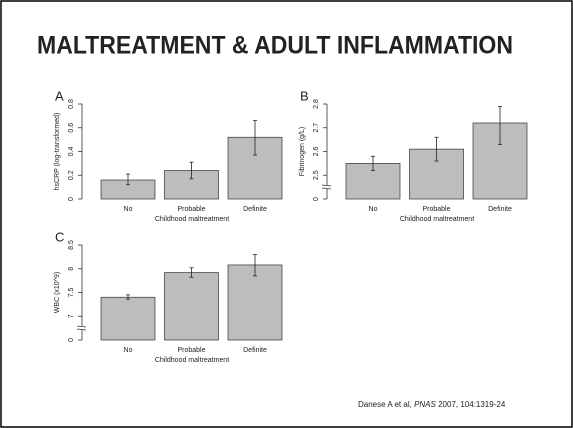 The width and height of the screenshot is (573, 428). Describe the element at coordinates (425, 404) in the screenshot. I see `citation-journal: PNAS` at that location.